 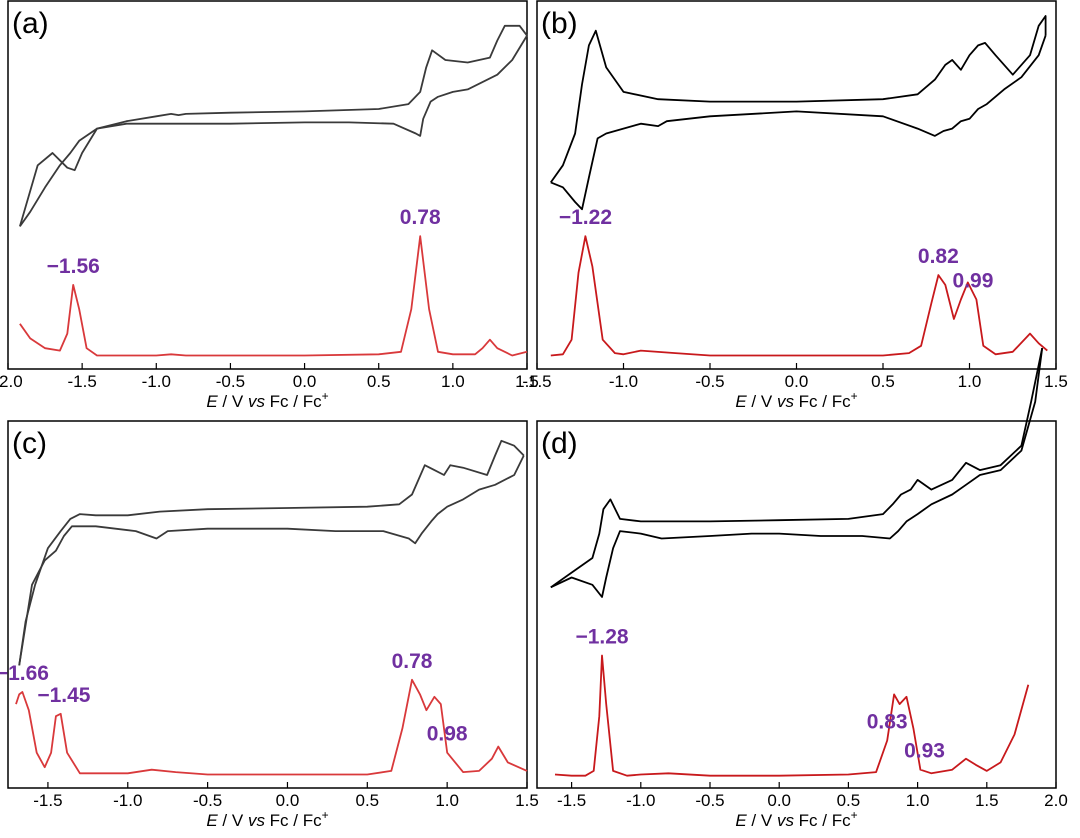 What do you see at coordinates (30, 23) in the screenshot?
I see `panel-label: (a)` at bounding box center [30, 23].